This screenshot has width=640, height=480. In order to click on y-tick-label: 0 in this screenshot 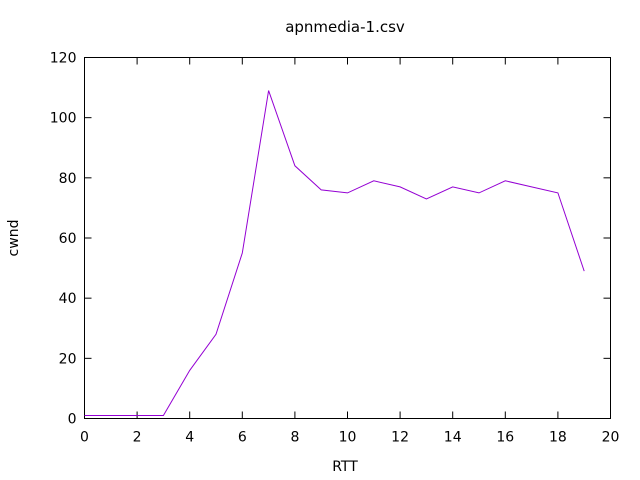, I will do `click(72, 420)`.